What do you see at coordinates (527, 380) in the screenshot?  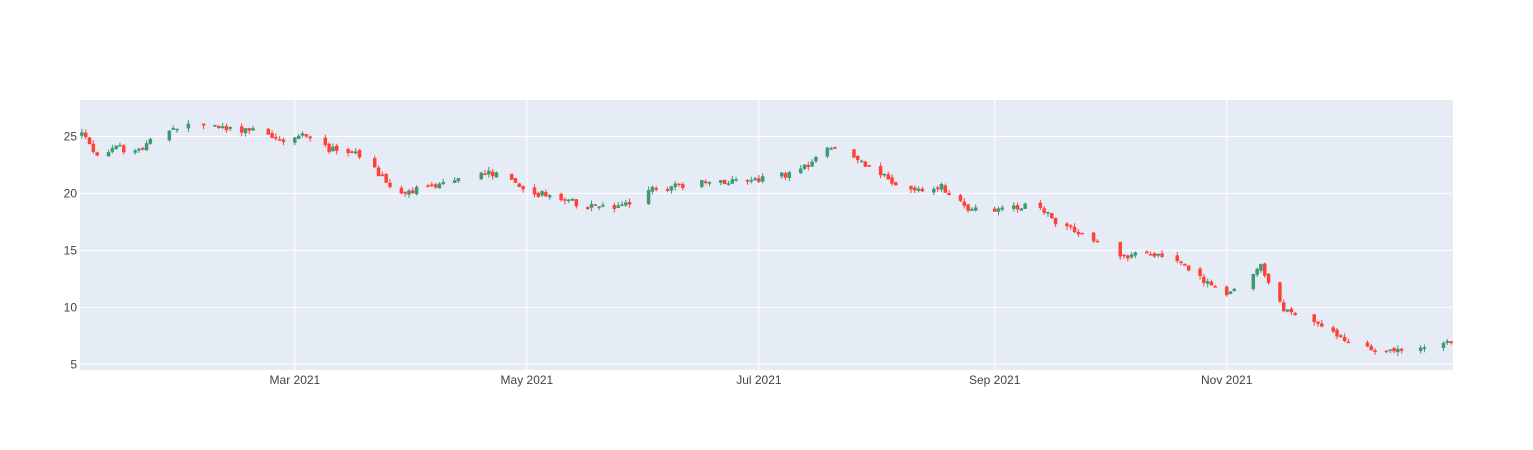 I see `x-tick-label: May 2021` at bounding box center [527, 380].